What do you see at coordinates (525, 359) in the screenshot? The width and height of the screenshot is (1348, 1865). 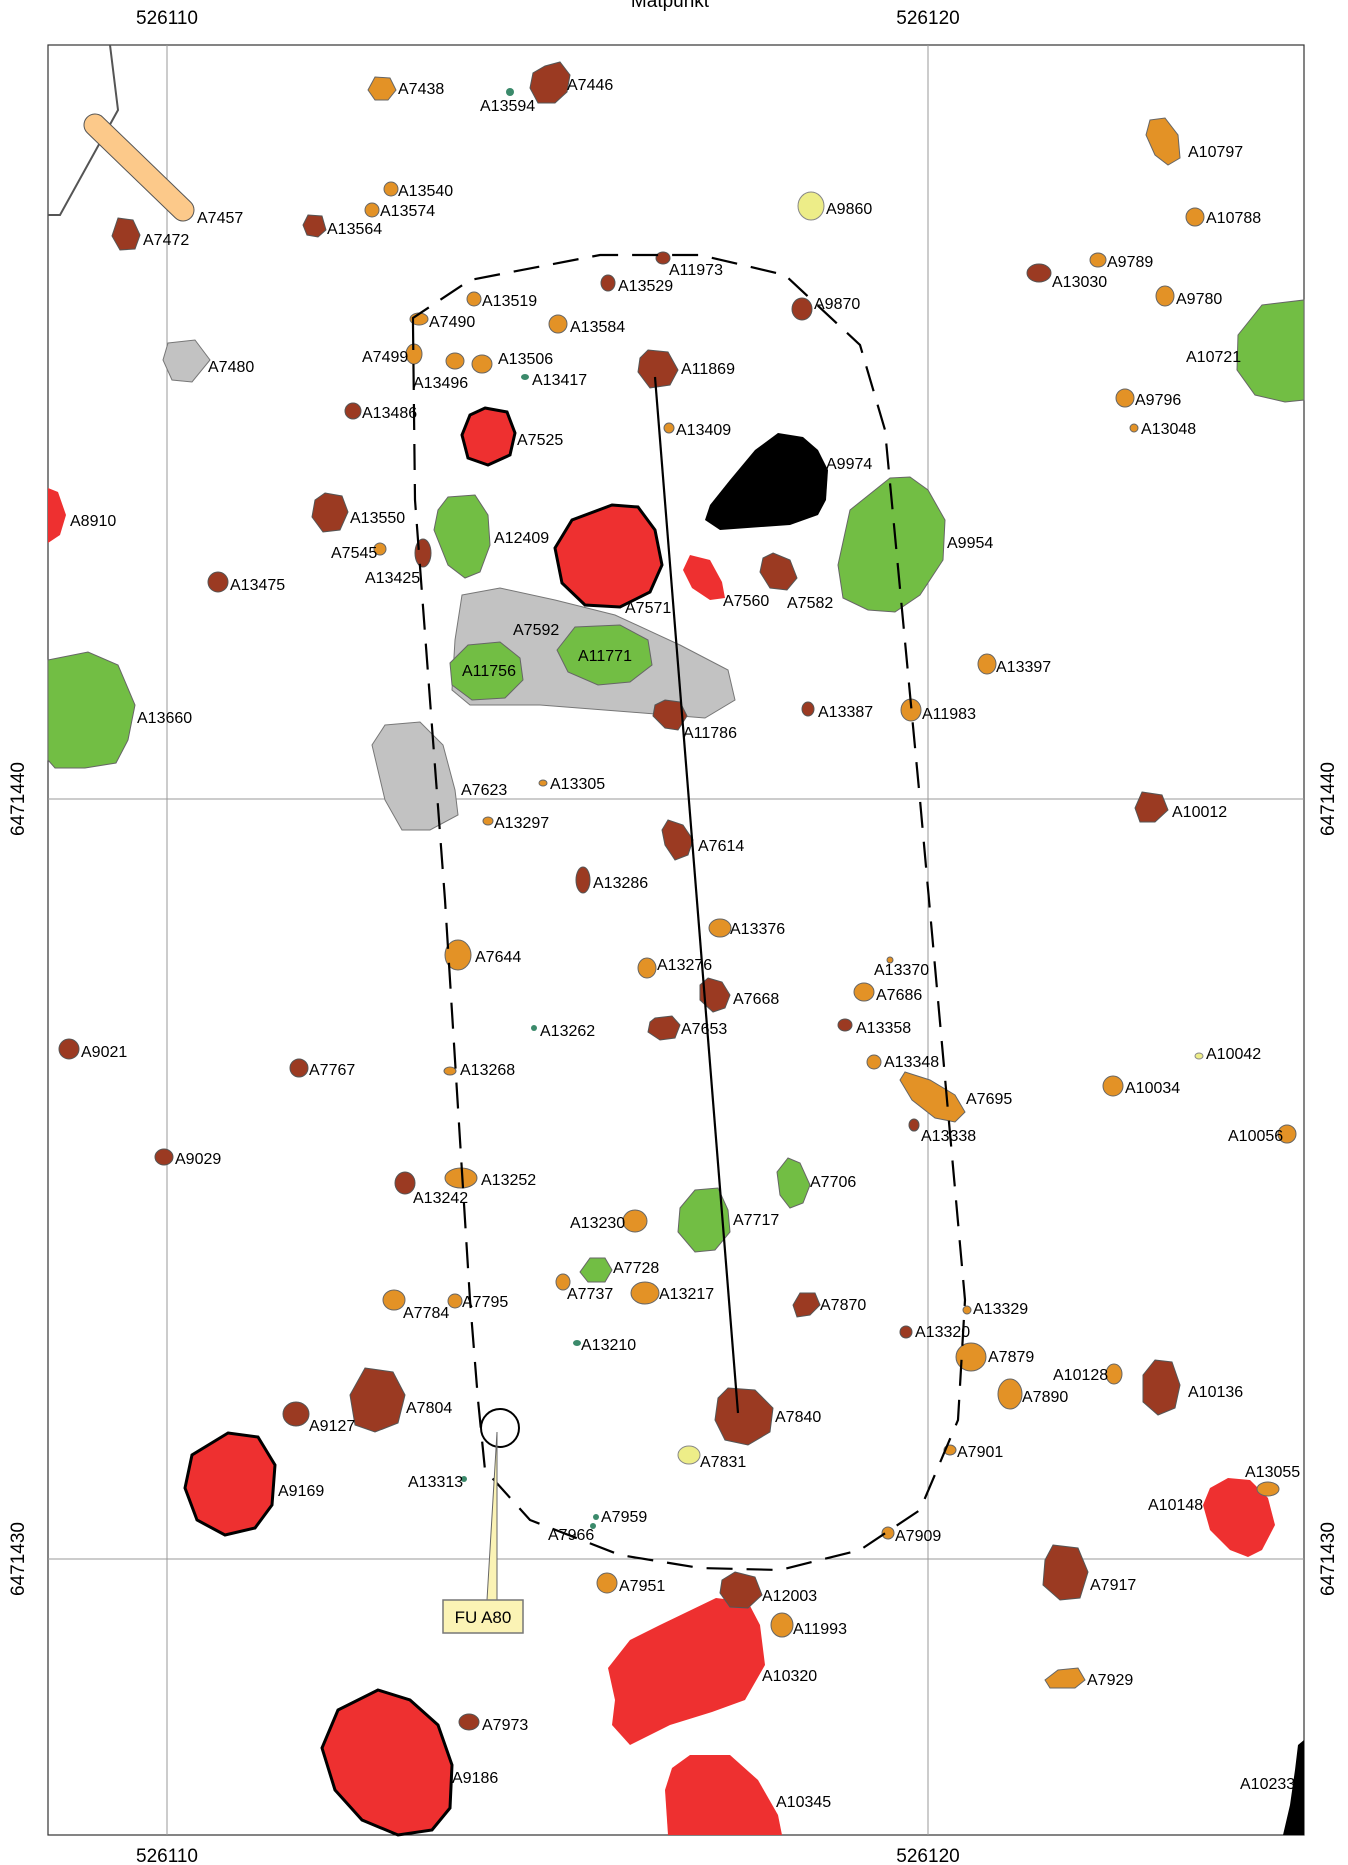 I see `label-a13506: A13506` at bounding box center [525, 359].